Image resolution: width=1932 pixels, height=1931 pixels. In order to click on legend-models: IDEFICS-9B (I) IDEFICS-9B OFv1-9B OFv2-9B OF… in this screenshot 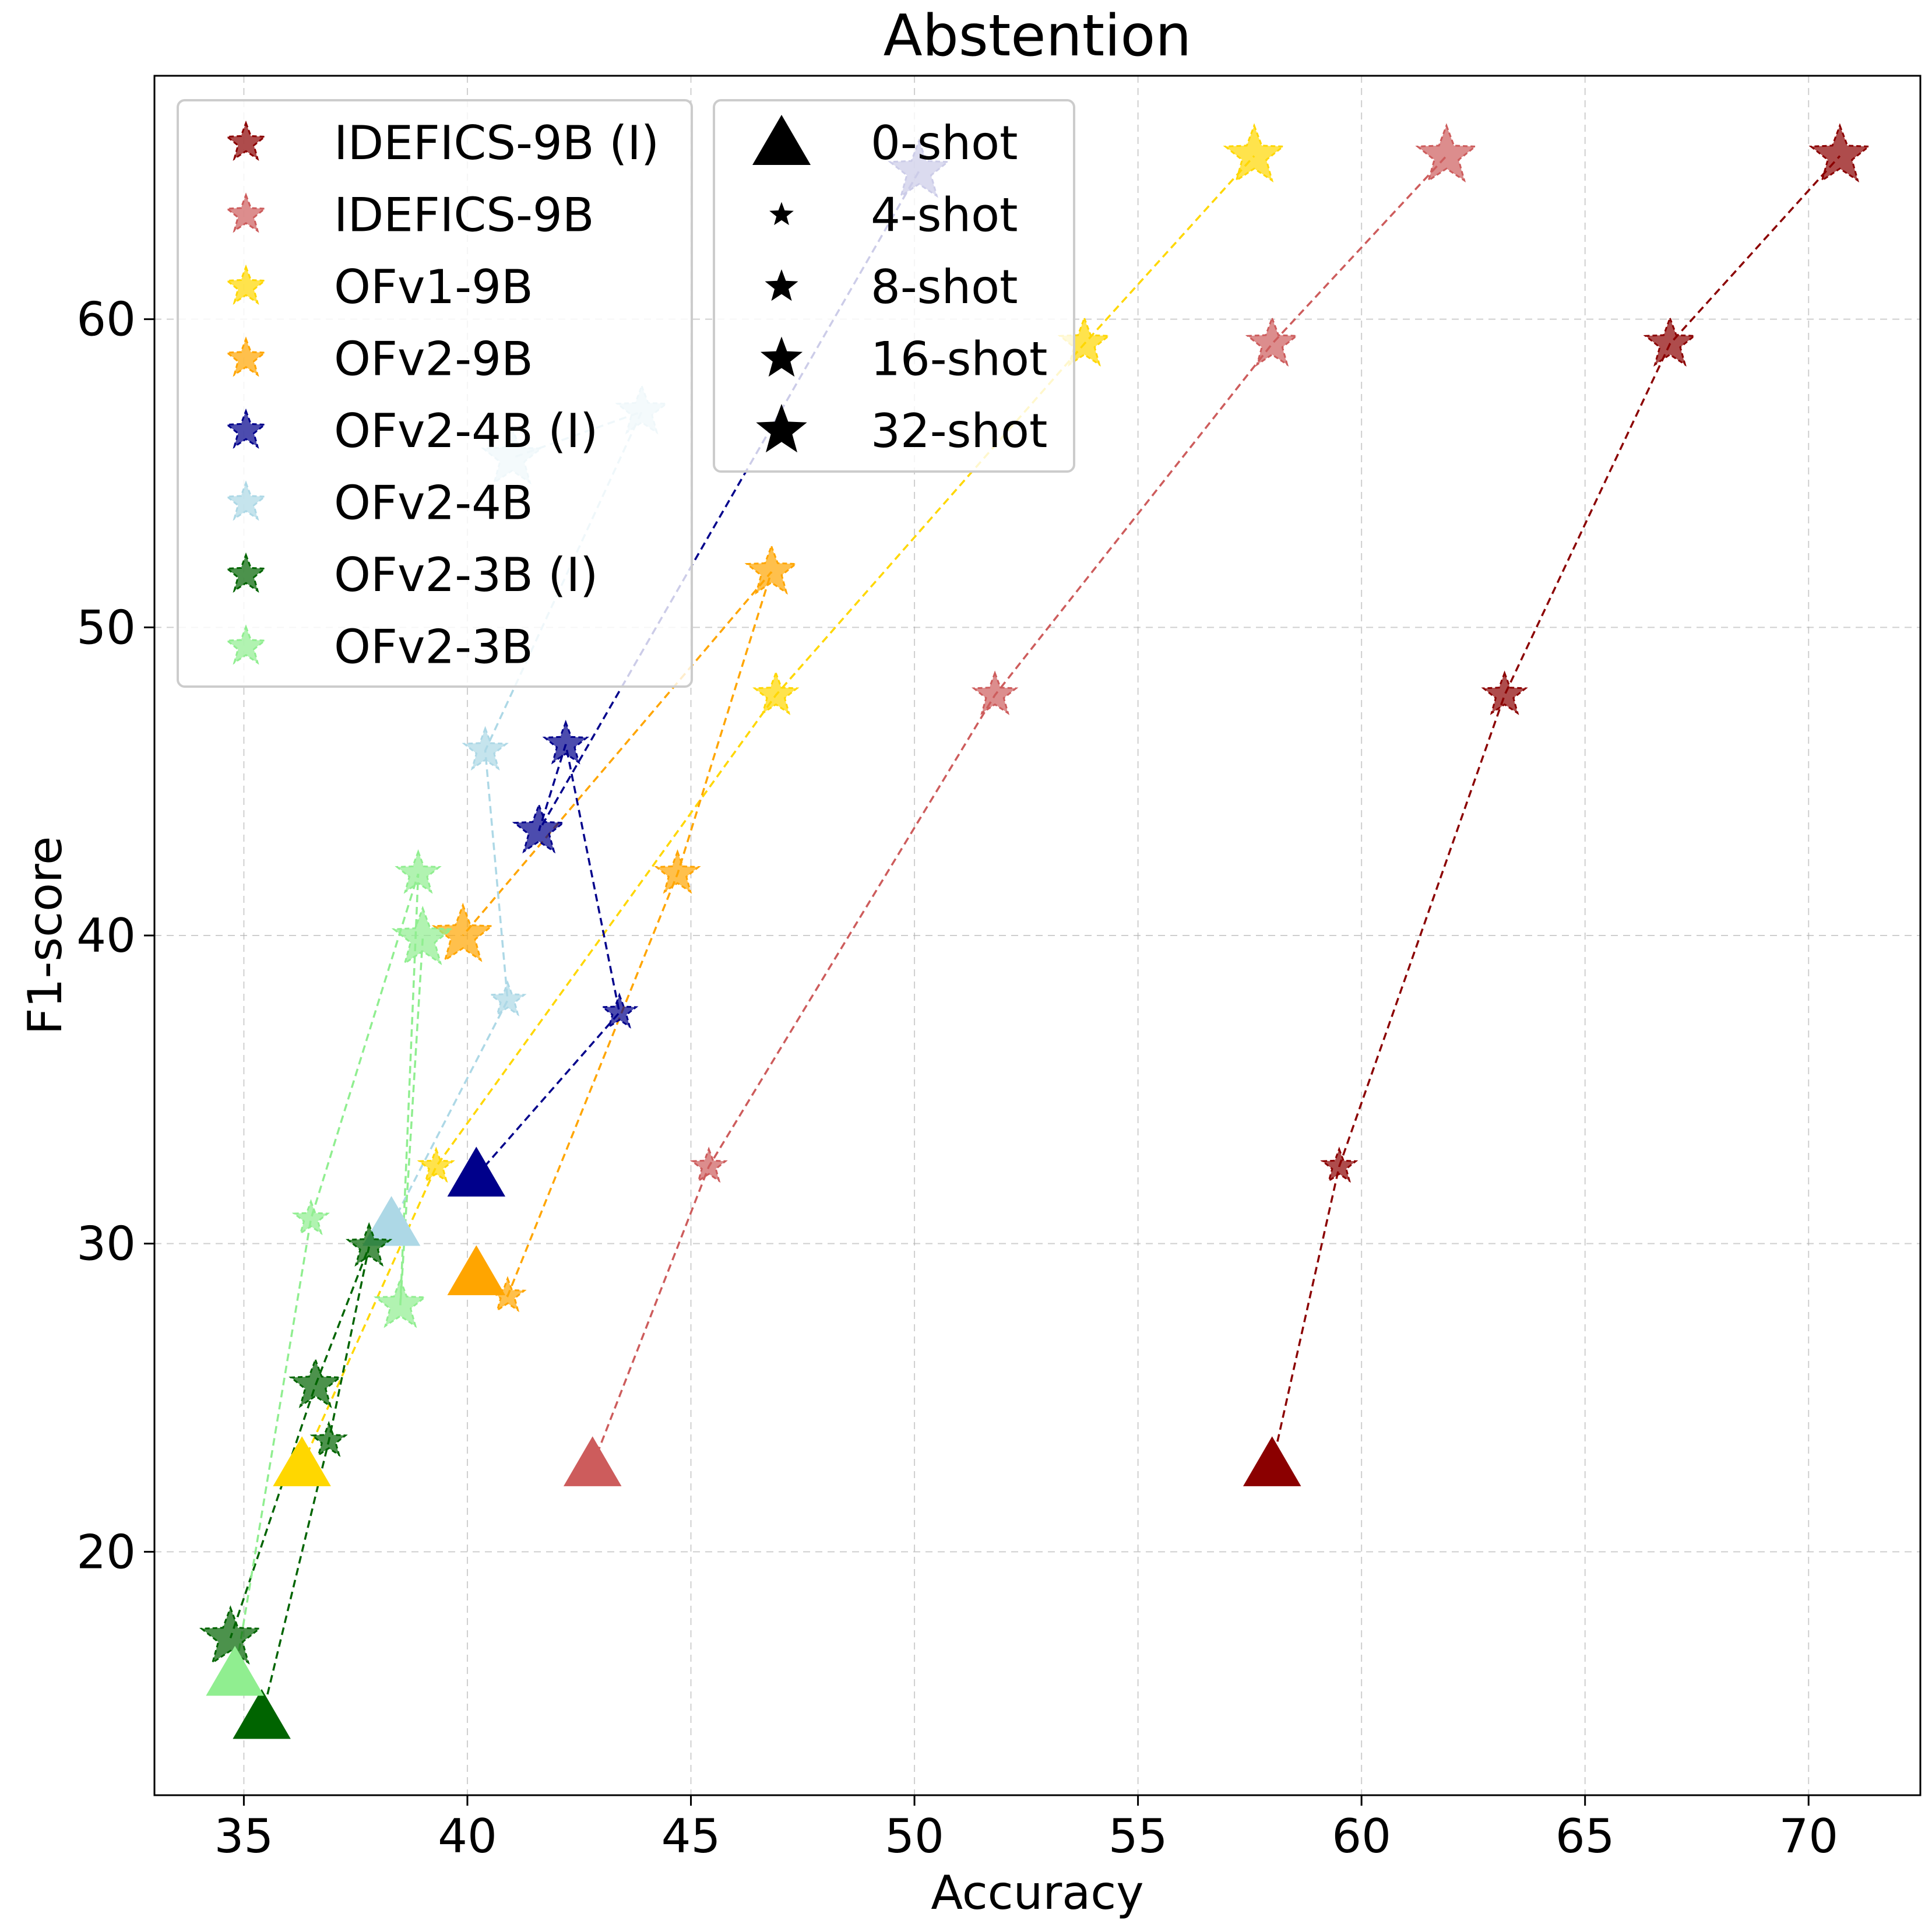, I will do `click(435, 393)`.